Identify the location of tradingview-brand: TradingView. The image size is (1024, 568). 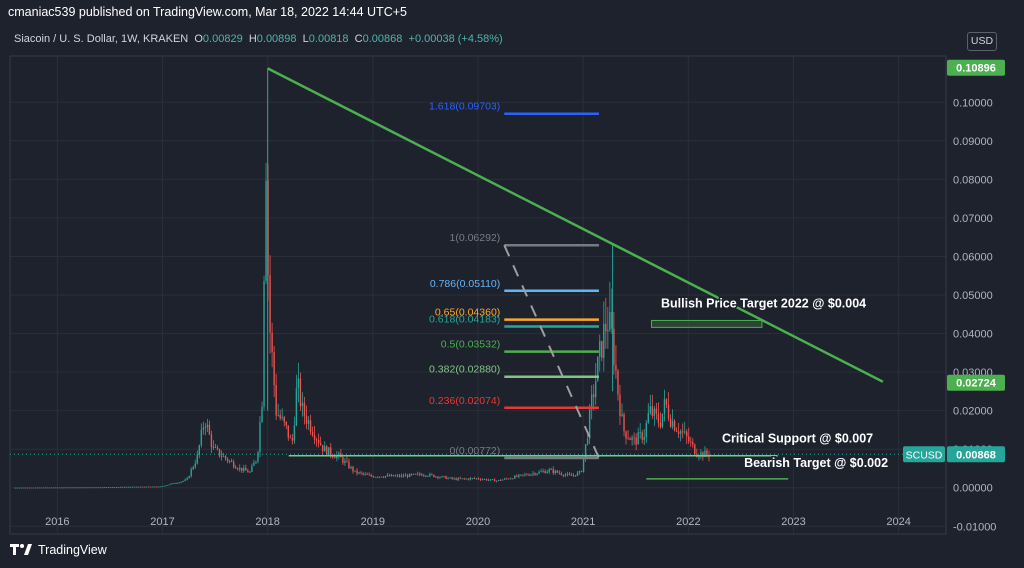
(58, 550).